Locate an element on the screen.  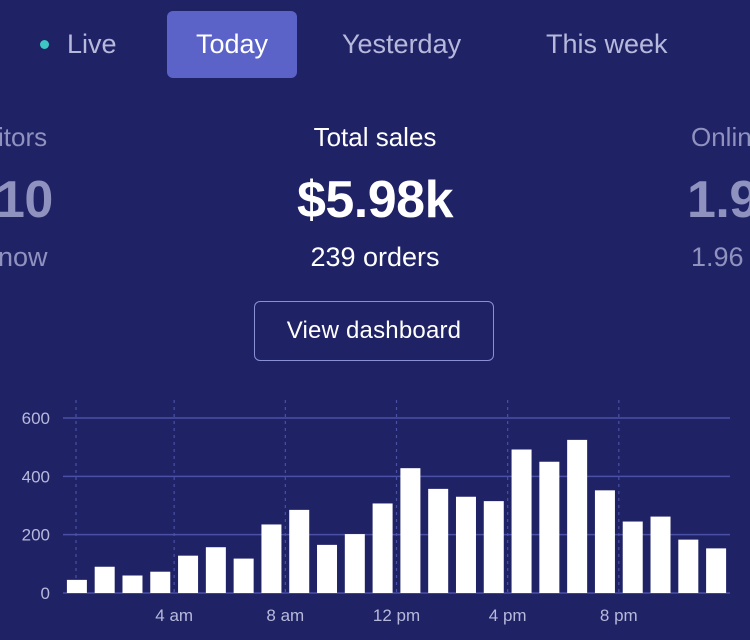
tab-this-week-label: This week is located at coordinates (607, 44).